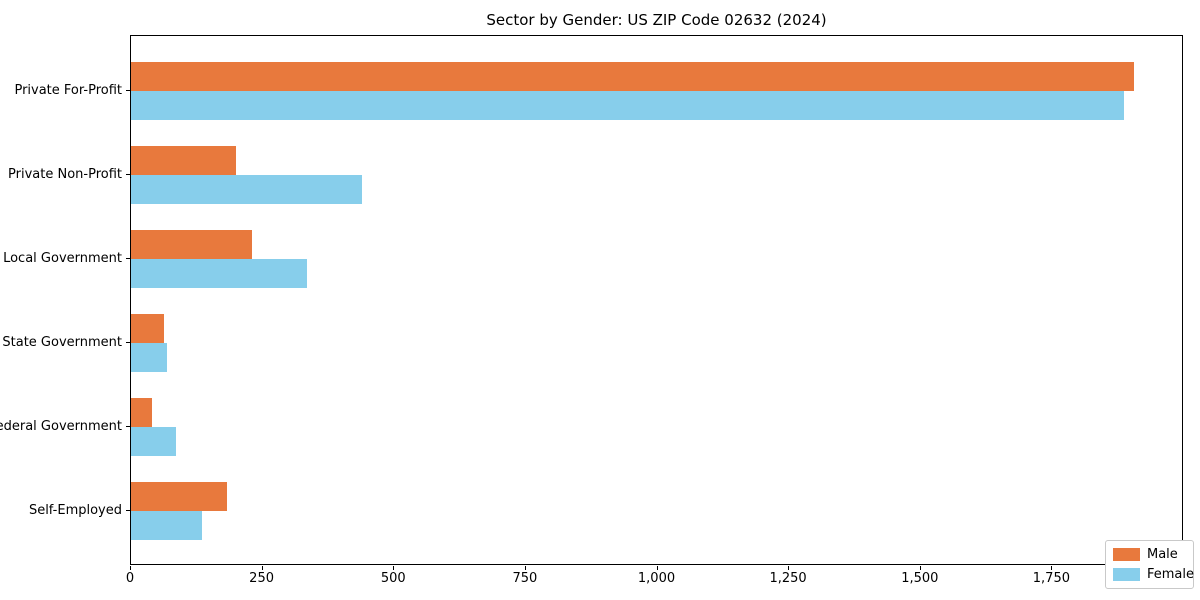 This screenshot has width=1200, height=600. I want to click on x-tick-label-1750: 1,750, so click(1051, 578).